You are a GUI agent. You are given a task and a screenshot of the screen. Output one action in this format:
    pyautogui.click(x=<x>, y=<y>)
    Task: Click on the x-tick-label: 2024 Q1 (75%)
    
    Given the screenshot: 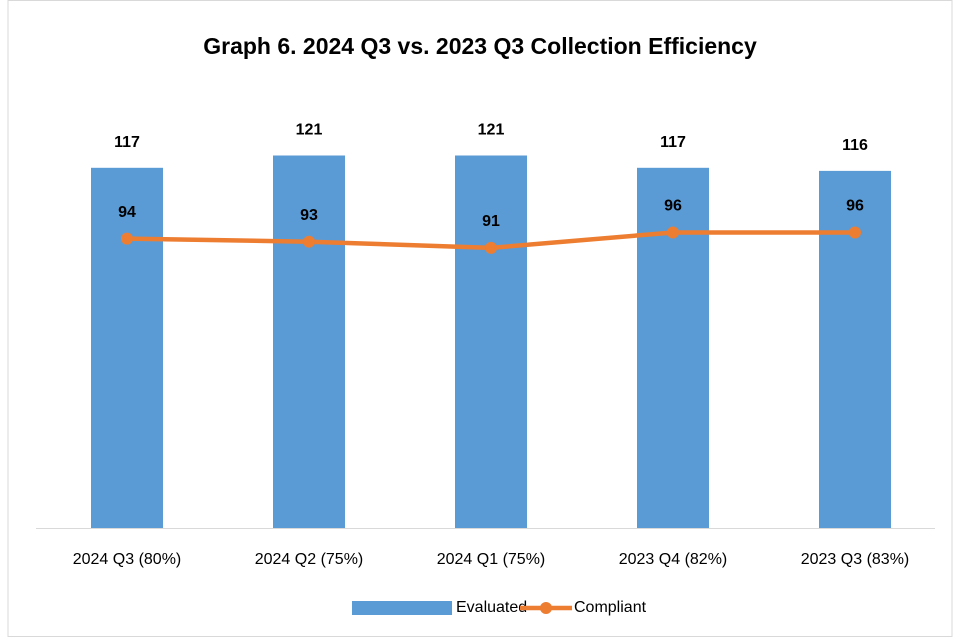 What is the action you would take?
    pyautogui.click(x=491, y=559)
    